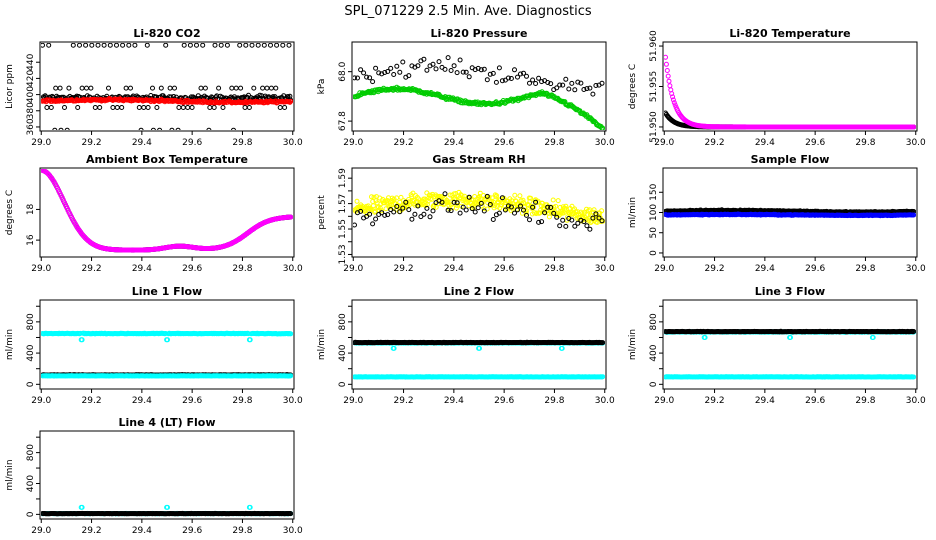 Image resolution: width=936 pixels, height=540 pixels. What do you see at coordinates (31, 61) in the screenshot?
I see `y-tick-label: 440` at bounding box center [31, 61].